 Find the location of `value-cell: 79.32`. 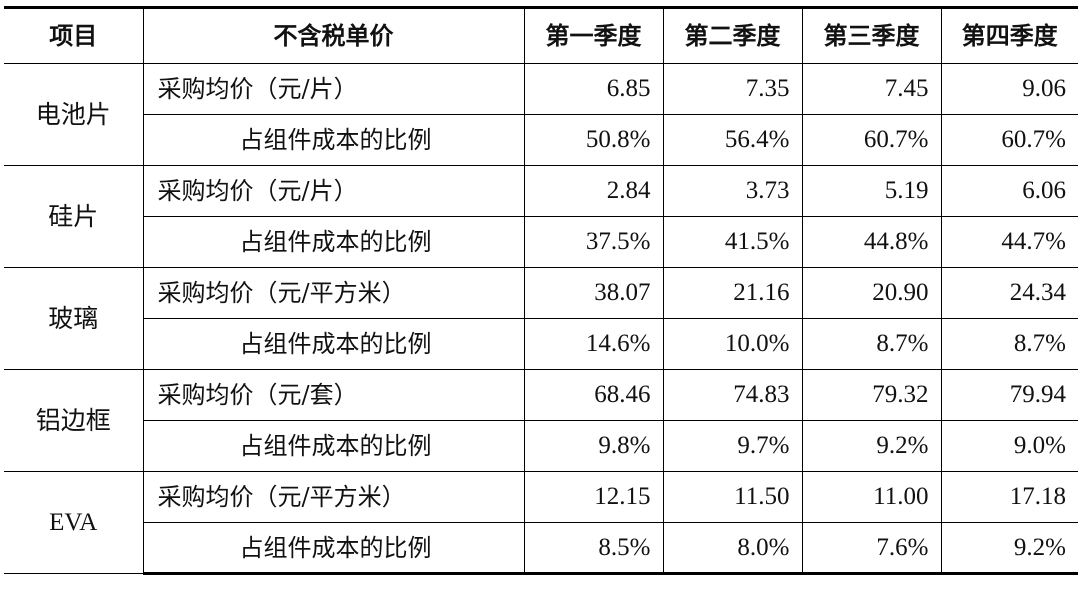

value-cell: 79.32 is located at coordinates (871, 395).